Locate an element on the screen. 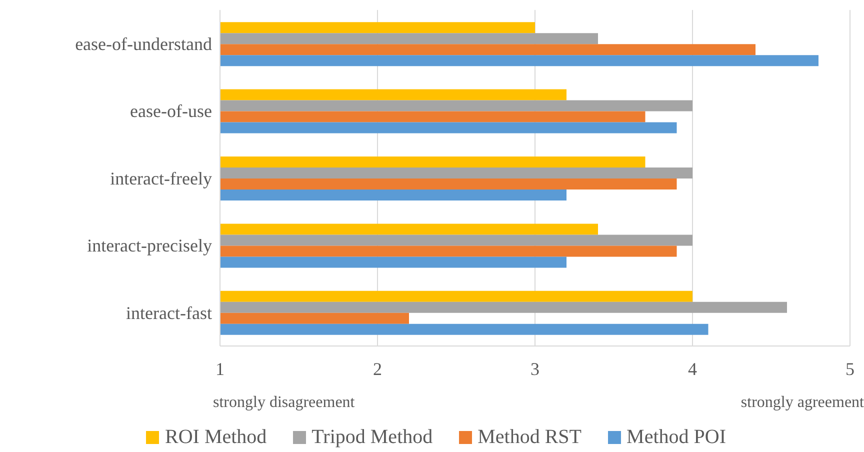 Image resolution: width=864 pixels, height=452 pixels. legend-label: Tripod Method is located at coordinates (372, 437).